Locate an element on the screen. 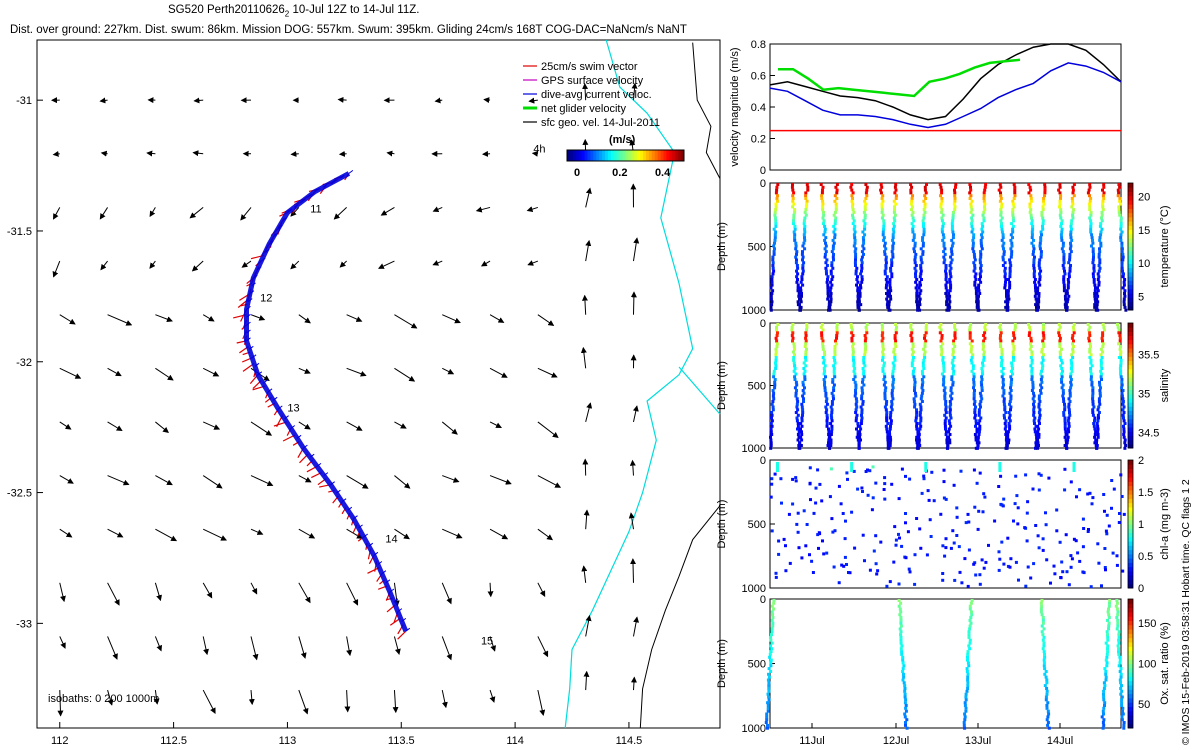 The image size is (1200, 750). map-y-tick-label: -31 is located at coordinates (24, 101).